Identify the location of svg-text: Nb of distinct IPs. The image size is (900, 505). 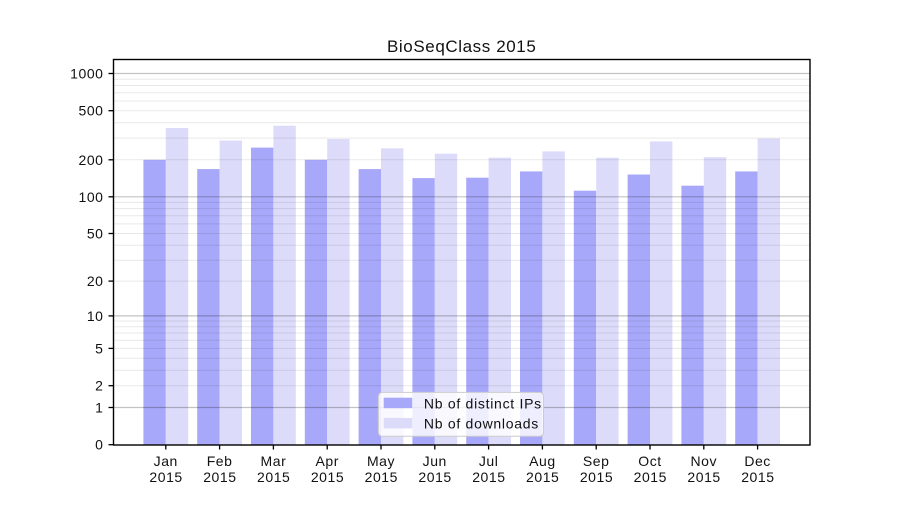
(483, 403).